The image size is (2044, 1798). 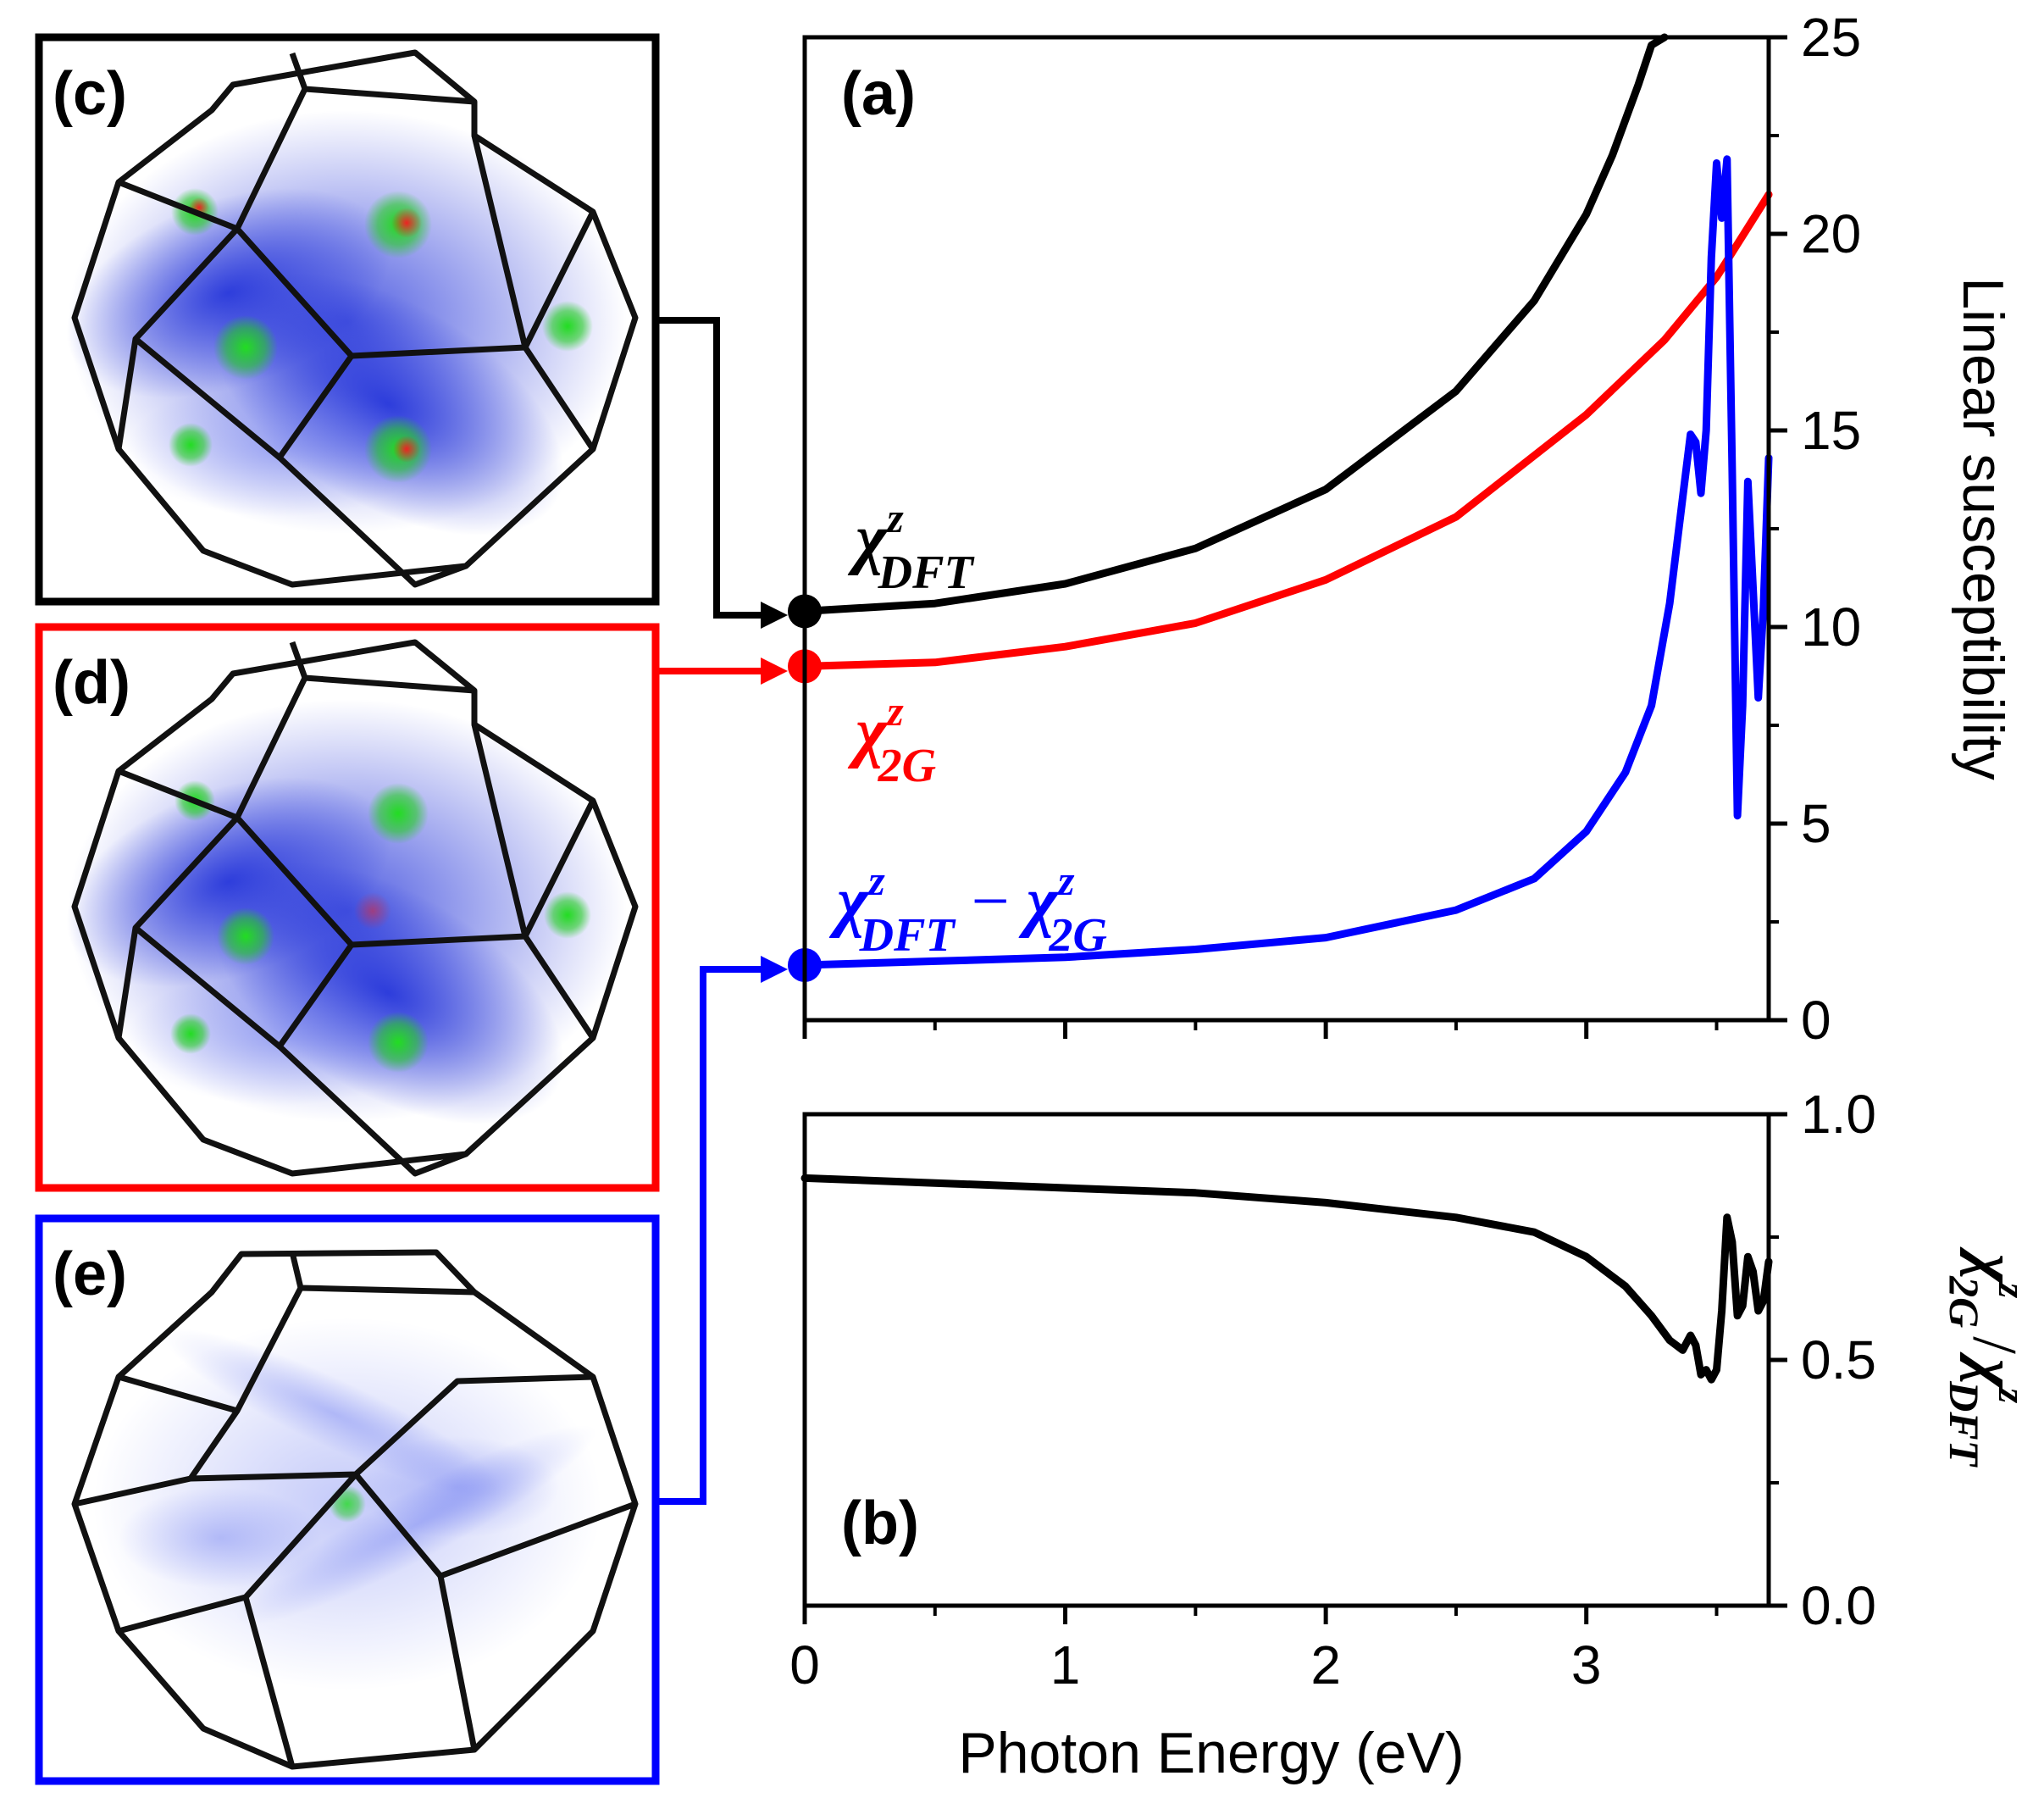 What do you see at coordinates (90, 1274) in the screenshot?
I see `panel-label-e: (e)` at bounding box center [90, 1274].